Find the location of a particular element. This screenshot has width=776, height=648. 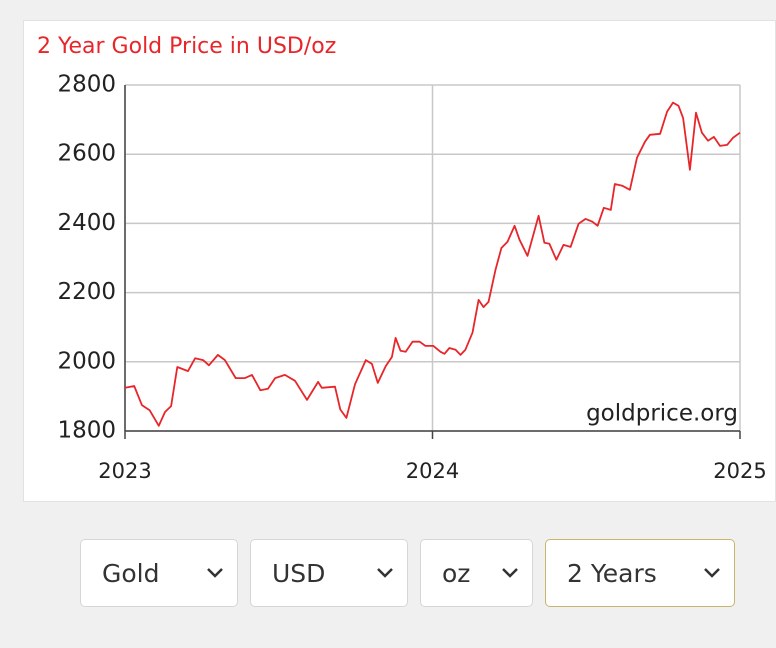

dropdown: 2 Years is located at coordinates (640, 573).